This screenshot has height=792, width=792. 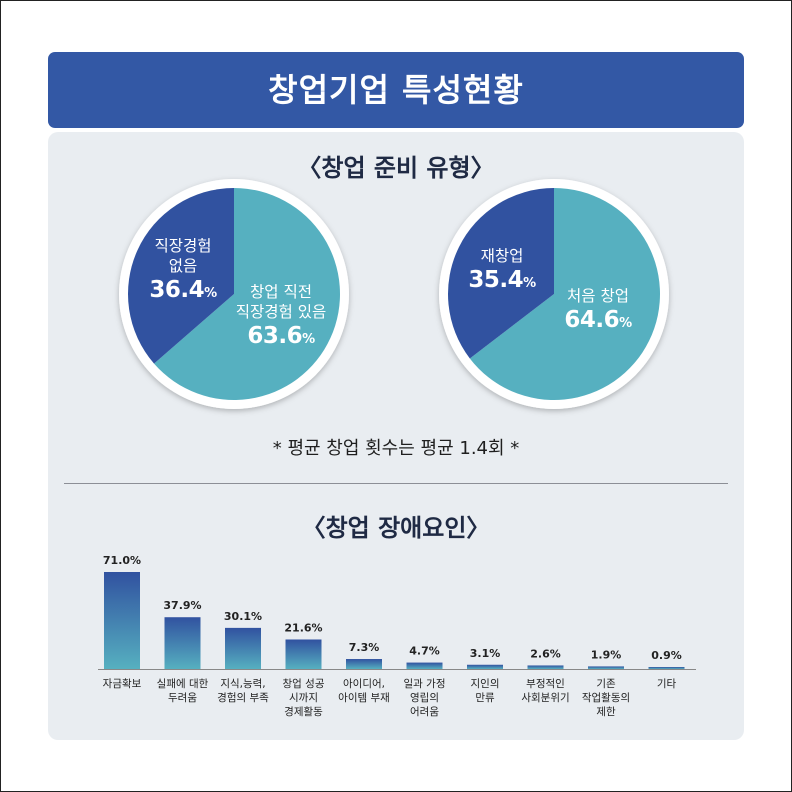 I want to click on banner-title: 창업기업 특성현황, so click(x=396, y=90).